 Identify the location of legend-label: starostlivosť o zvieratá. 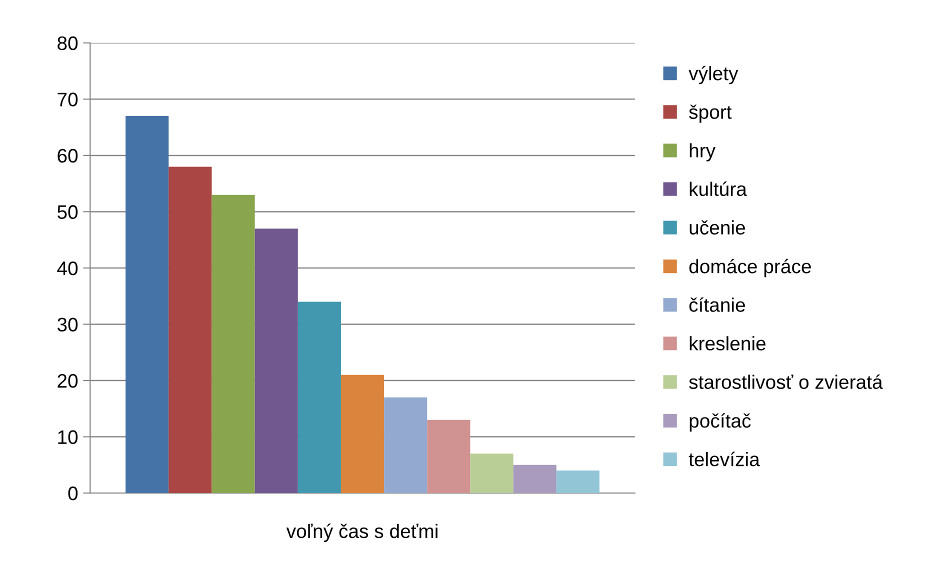
(786, 381).